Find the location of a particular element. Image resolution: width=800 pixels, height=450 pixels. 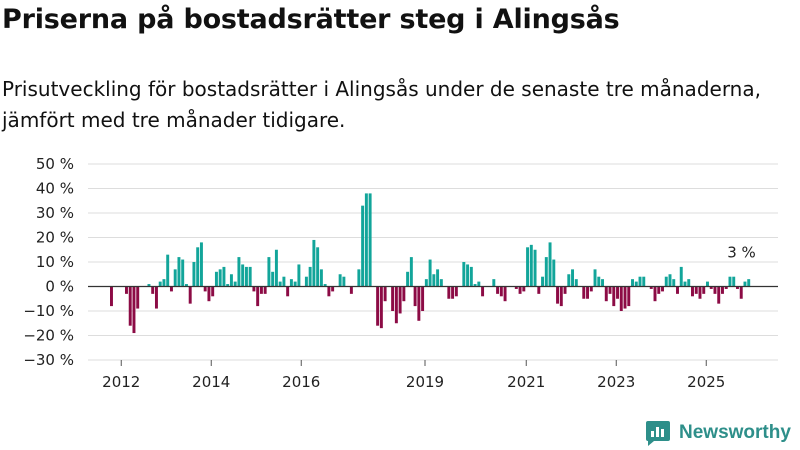

x-tick-label: 2019 is located at coordinates (425, 381).